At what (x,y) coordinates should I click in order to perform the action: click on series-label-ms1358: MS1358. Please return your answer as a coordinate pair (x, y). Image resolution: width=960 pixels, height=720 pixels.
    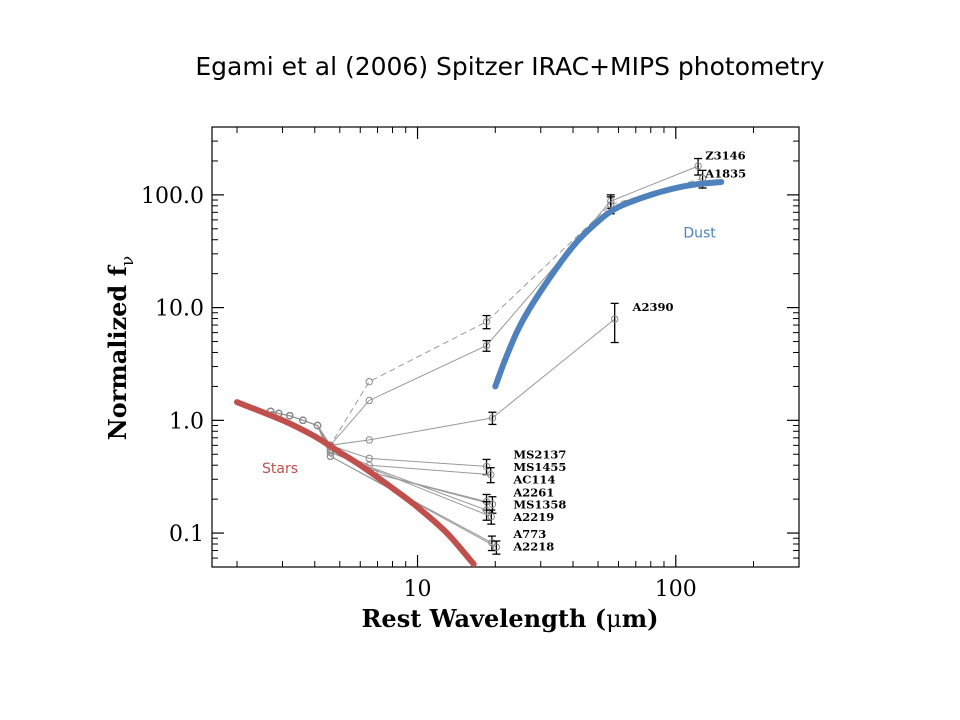
    Looking at the image, I should click on (539, 505).